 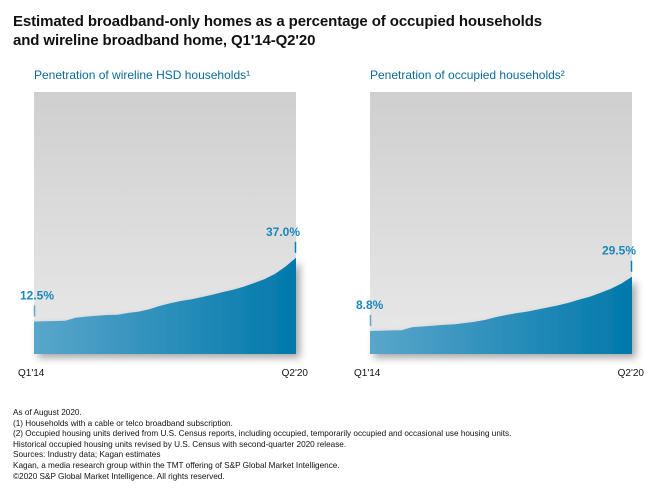 I want to click on footnote-as-of: As of August 2020., so click(x=47, y=412).